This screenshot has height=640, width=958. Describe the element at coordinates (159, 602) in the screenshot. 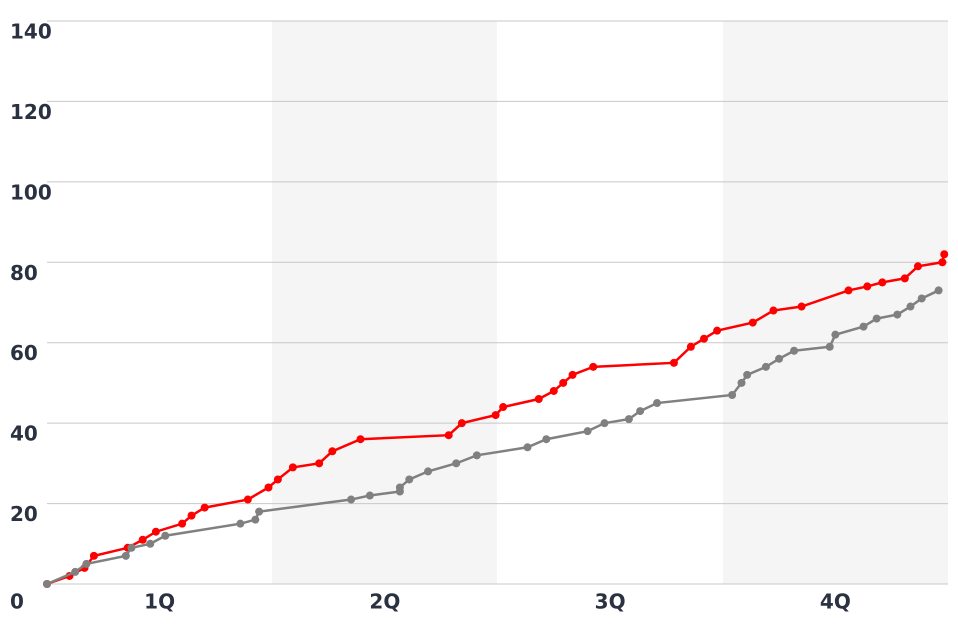

I see `x-tick-label: 1Q` at that location.